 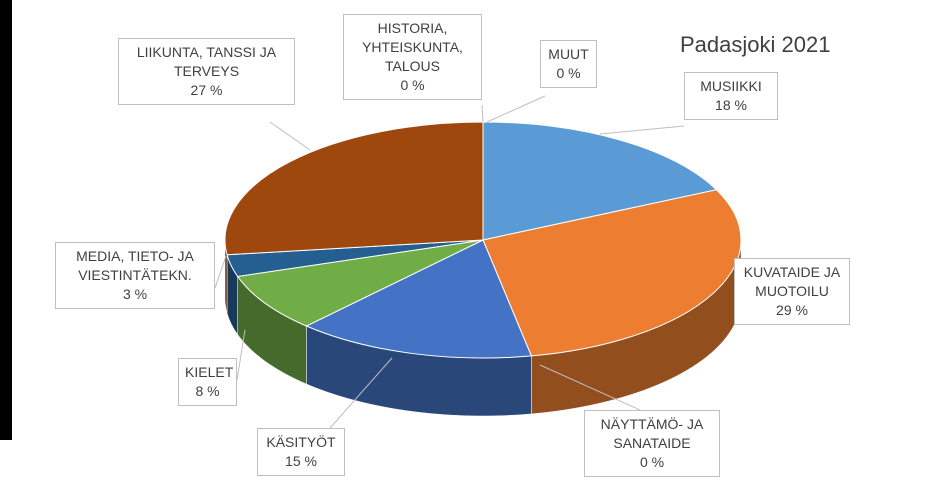 What do you see at coordinates (301, 452) in the screenshot?
I see `data-label: KÄSITYÖT 15 %` at bounding box center [301, 452].